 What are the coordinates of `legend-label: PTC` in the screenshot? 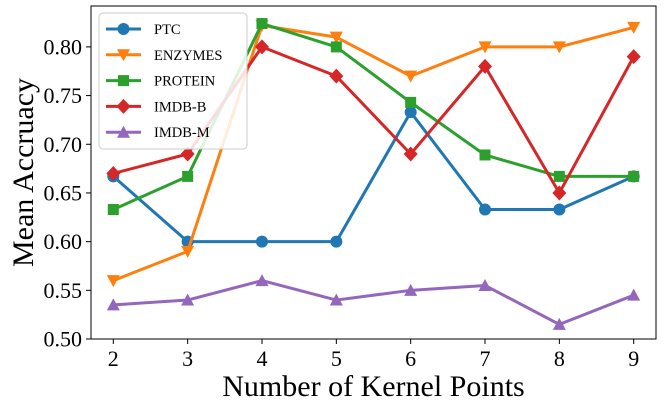 It's located at (167, 30).